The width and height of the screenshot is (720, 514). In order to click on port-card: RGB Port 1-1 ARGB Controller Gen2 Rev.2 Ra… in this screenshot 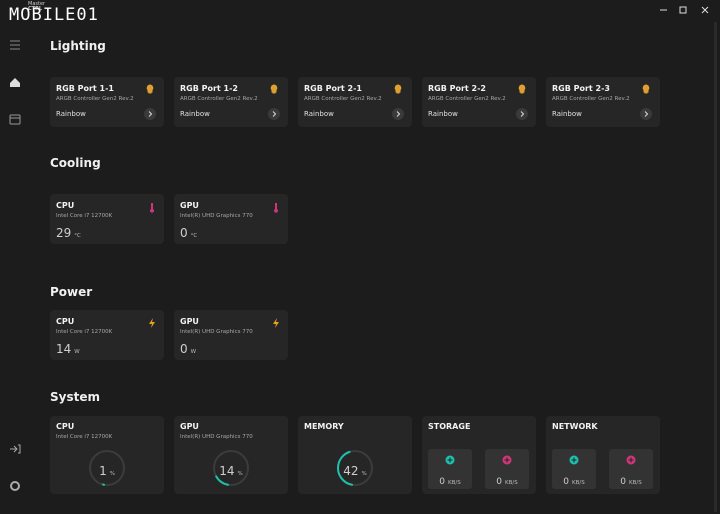, I will do `click(107, 102)`.